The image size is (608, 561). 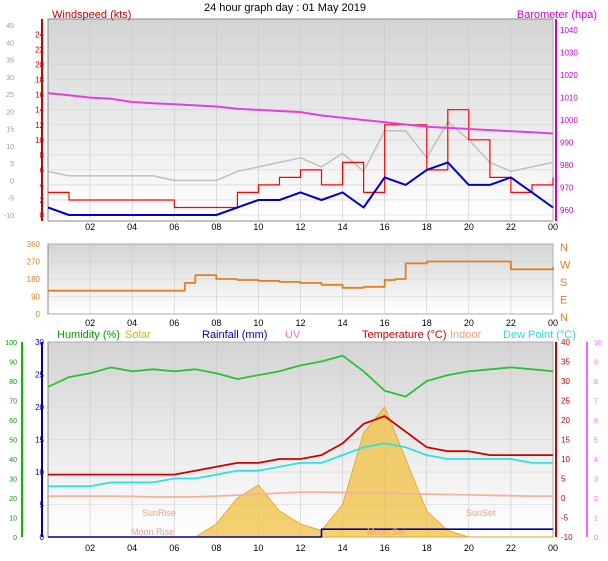 What do you see at coordinates (132, 227) in the screenshot?
I see `wind-x-tick-label: 04` at bounding box center [132, 227].